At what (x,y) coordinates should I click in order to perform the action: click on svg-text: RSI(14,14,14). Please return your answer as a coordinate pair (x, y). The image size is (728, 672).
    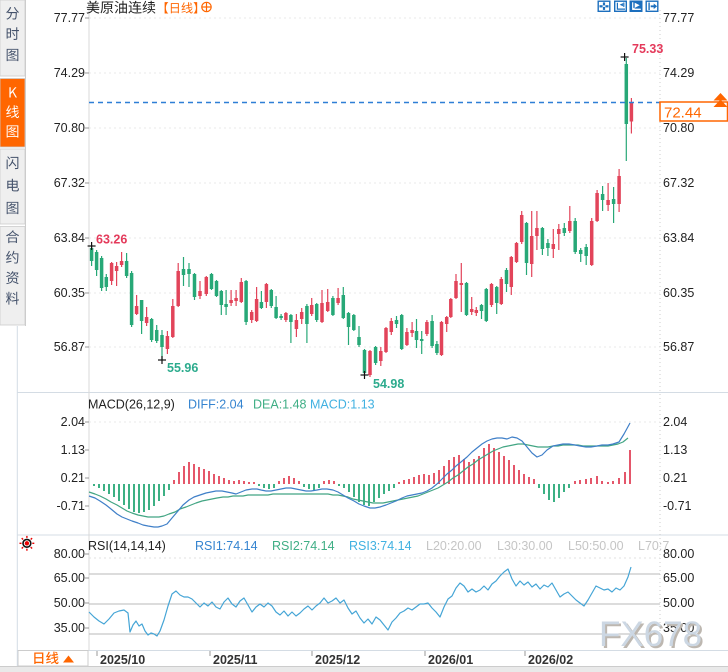
    Looking at the image, I should click on (127, 546).